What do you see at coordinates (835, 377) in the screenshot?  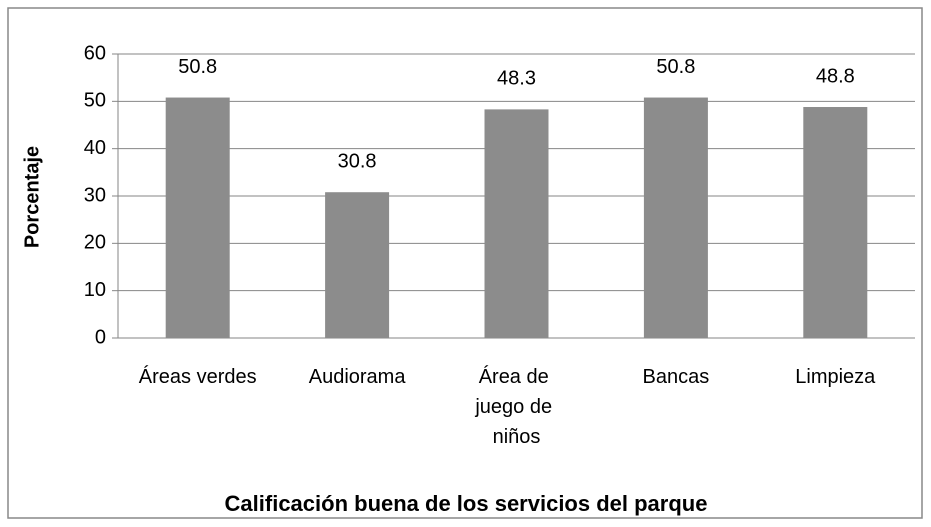 I see `x-tick-label: Limpieza` at bounding box center [835, 377].